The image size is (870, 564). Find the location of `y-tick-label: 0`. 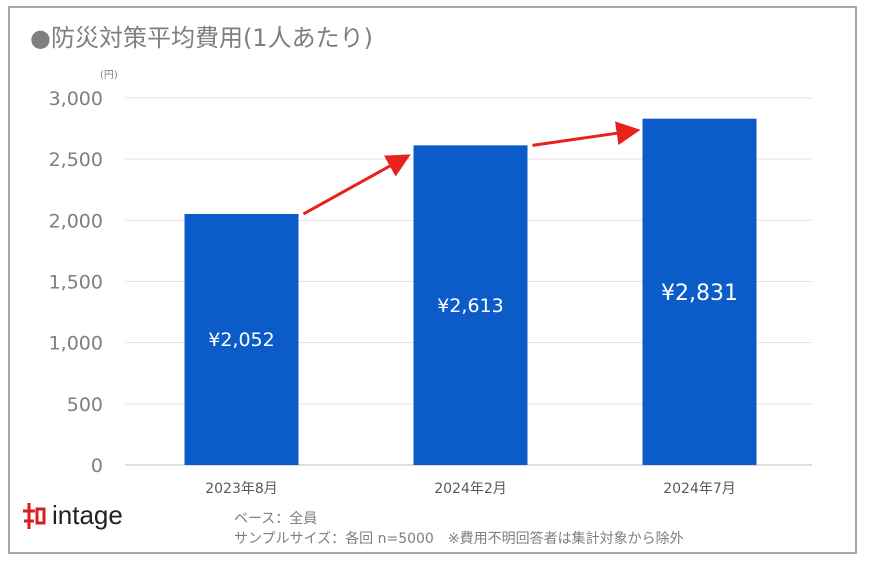

y-tick-label: 0 is located at coordinates (97, 466).